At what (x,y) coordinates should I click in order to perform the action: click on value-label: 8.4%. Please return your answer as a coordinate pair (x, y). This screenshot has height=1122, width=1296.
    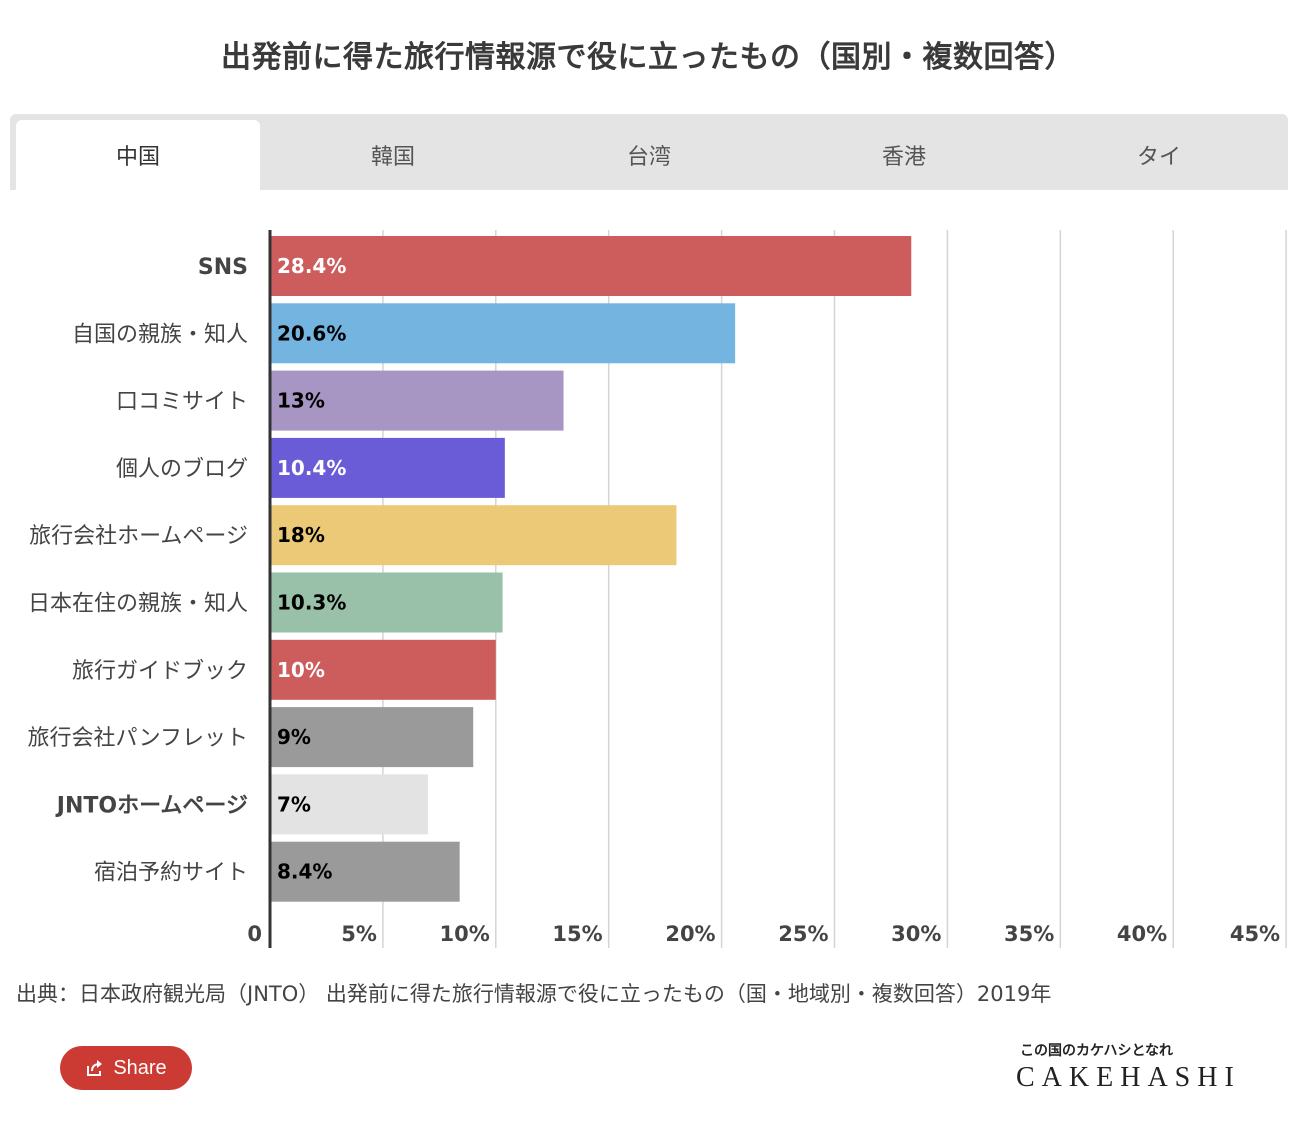
    Looking at the image, I should click on (304, 872).